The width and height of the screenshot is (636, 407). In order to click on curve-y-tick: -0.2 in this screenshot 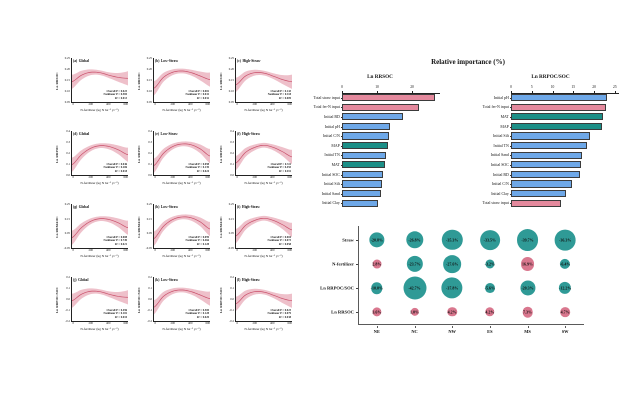, I will do `click(67, 321)`.